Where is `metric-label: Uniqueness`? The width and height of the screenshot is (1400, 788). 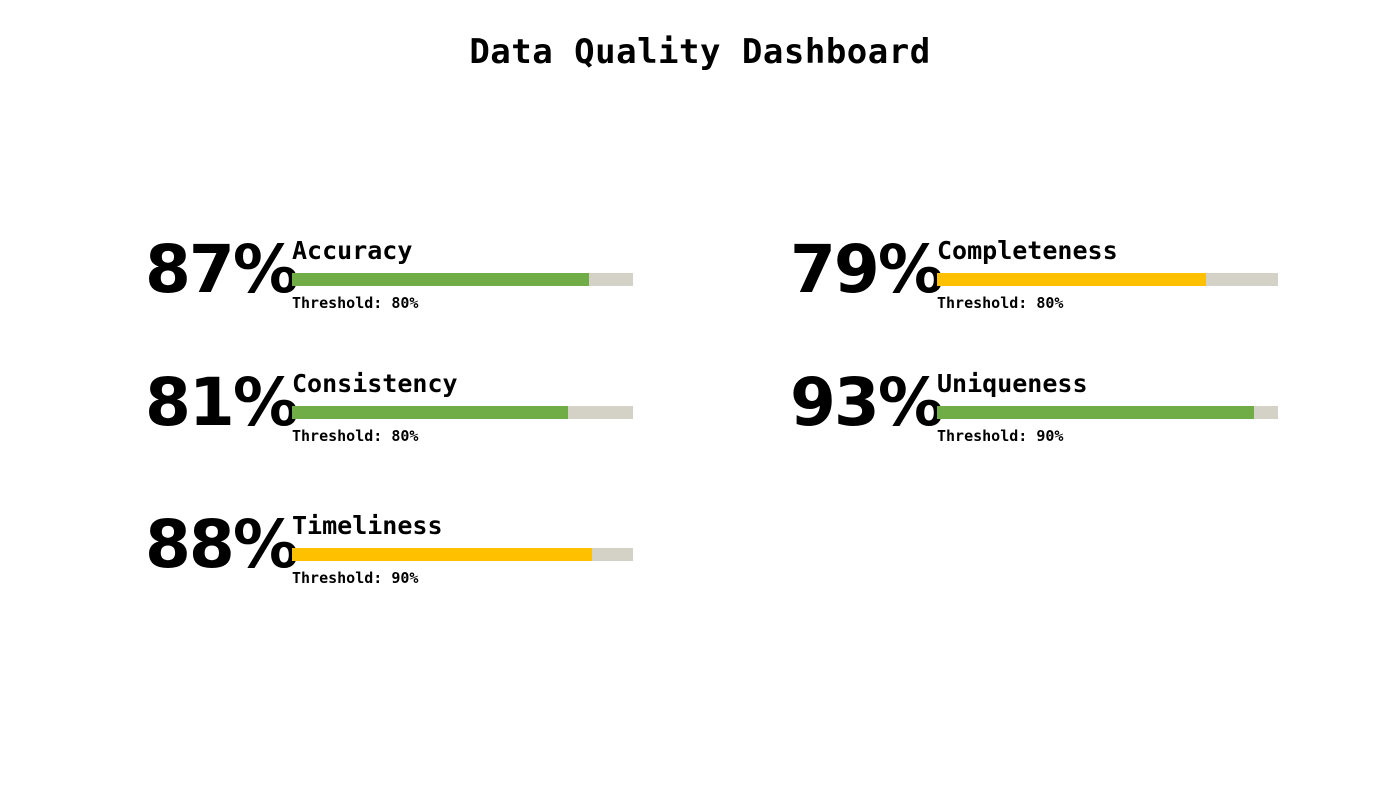 metric-label: Uniqueness is located at coordinates (1012, 383).